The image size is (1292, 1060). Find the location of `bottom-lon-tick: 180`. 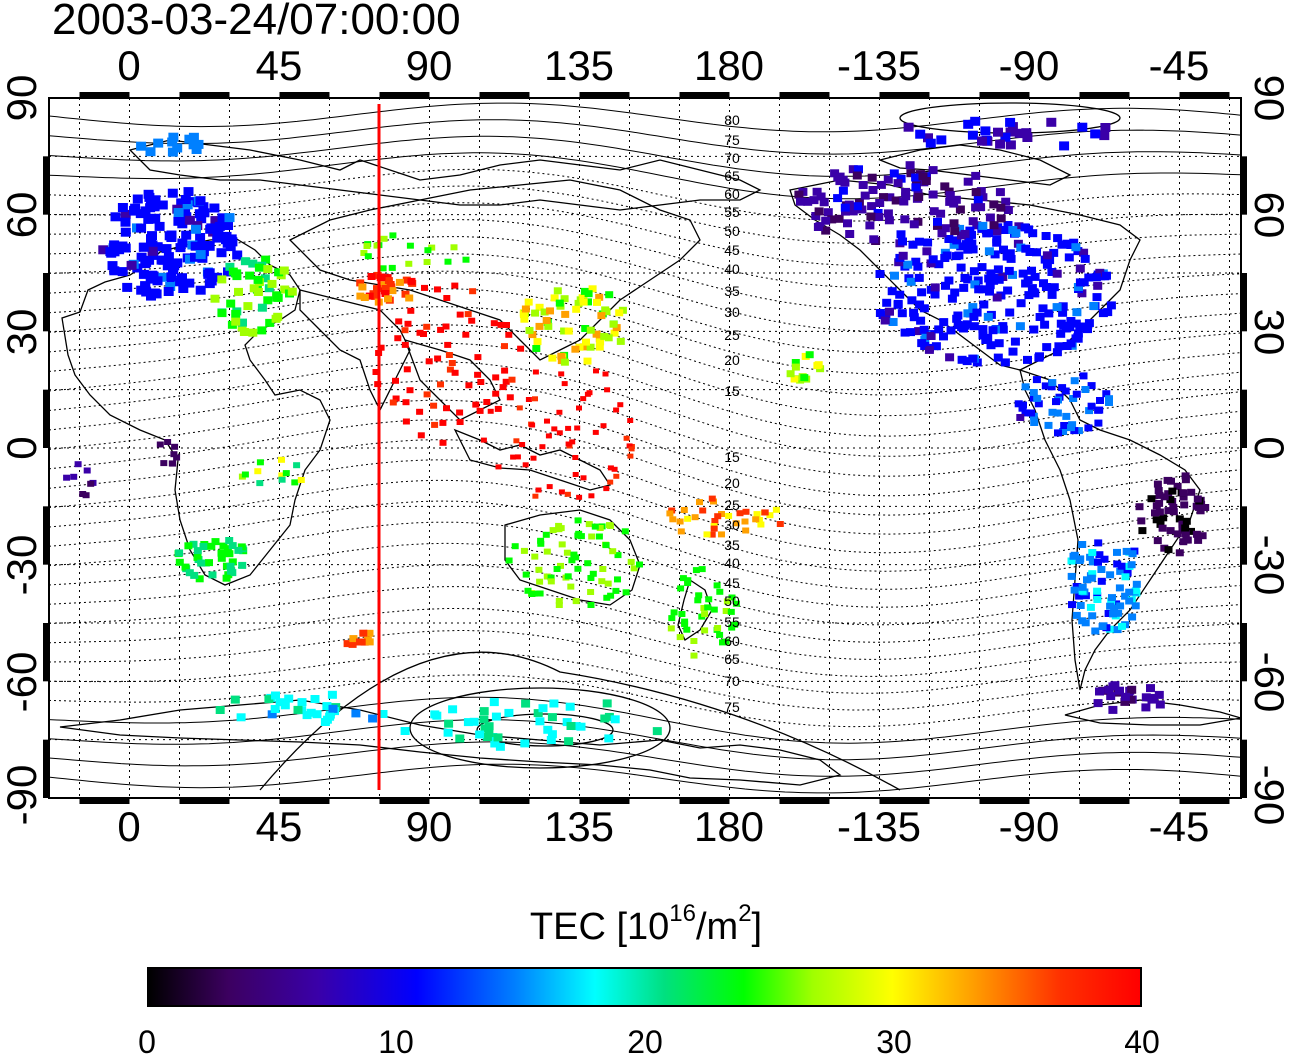

bottom-lon-tick: 180 is located at coordinates (729, 826).